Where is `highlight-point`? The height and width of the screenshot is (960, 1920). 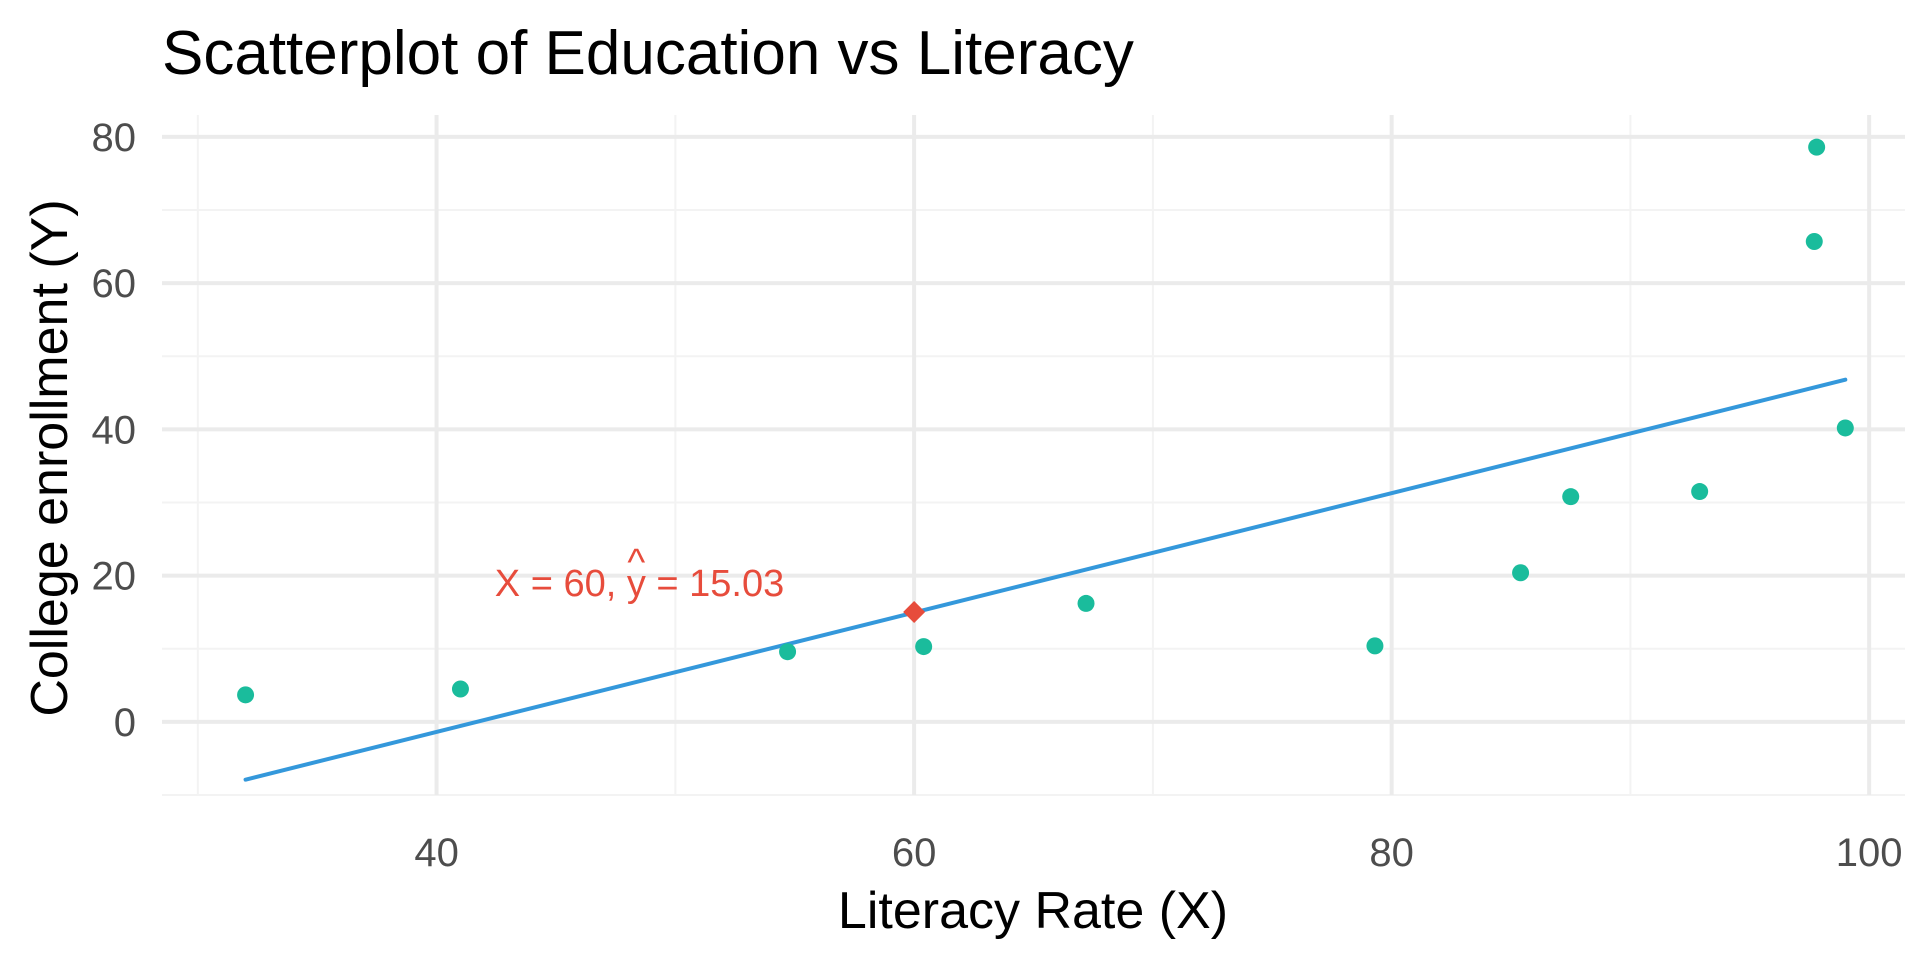
highlight-point is located at coordinates (914, 611).